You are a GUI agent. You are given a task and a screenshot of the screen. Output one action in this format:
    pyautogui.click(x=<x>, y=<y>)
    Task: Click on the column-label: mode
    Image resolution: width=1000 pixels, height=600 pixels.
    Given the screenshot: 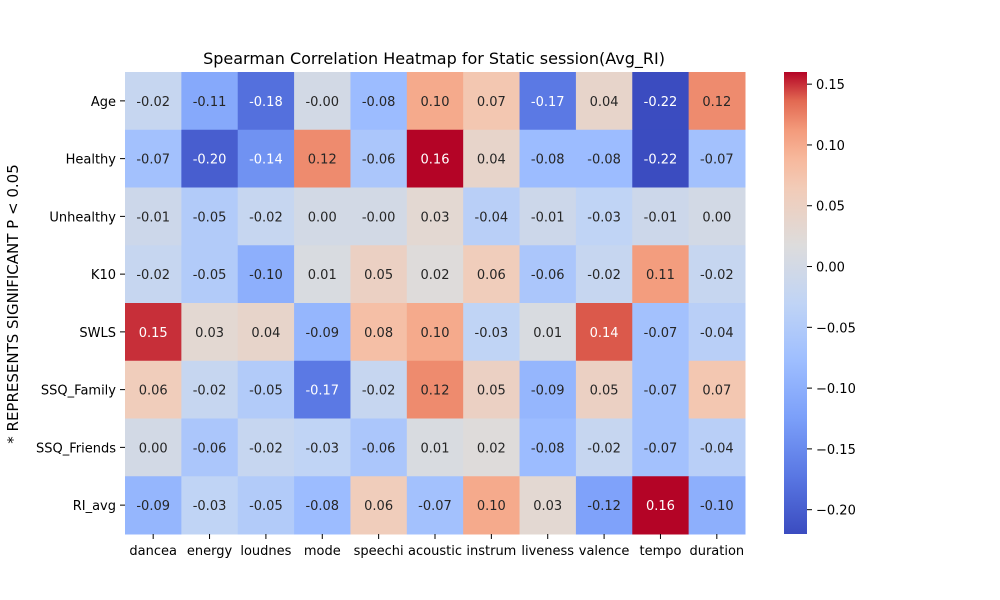 What is the action you would take?
    pyautogui.click(x=322, y=551)
    